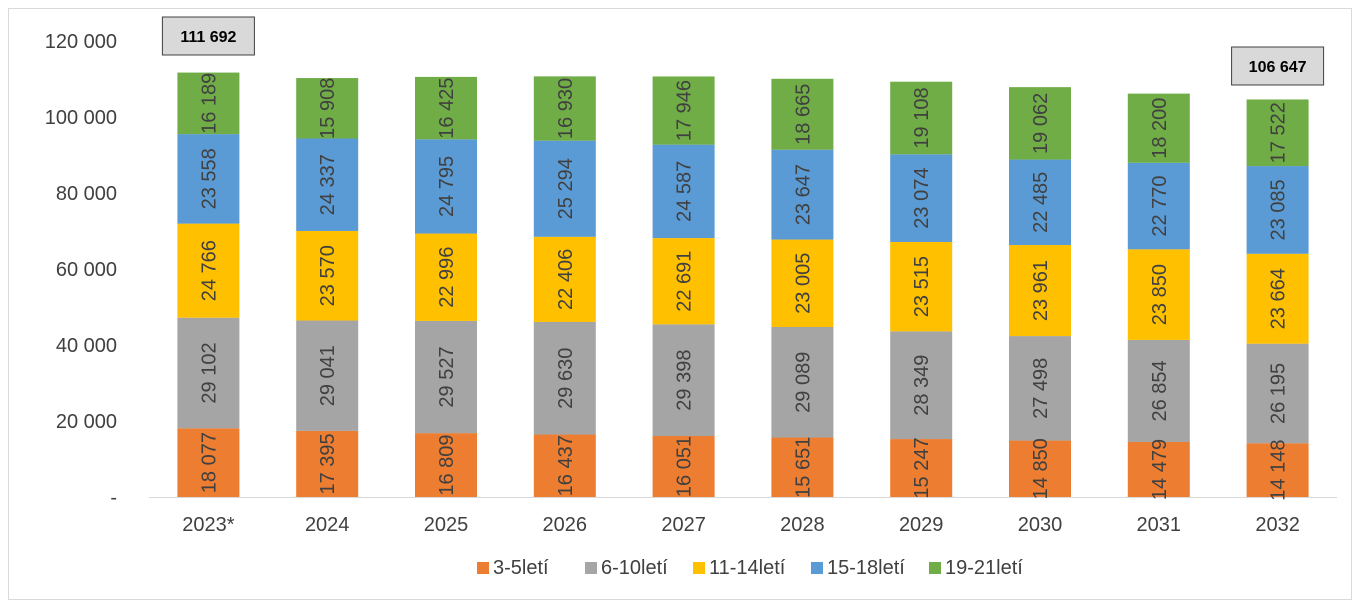 The height and width of the screenshot is (608, 1360). I want to click on data-label: 24 795, so click(447, 186).